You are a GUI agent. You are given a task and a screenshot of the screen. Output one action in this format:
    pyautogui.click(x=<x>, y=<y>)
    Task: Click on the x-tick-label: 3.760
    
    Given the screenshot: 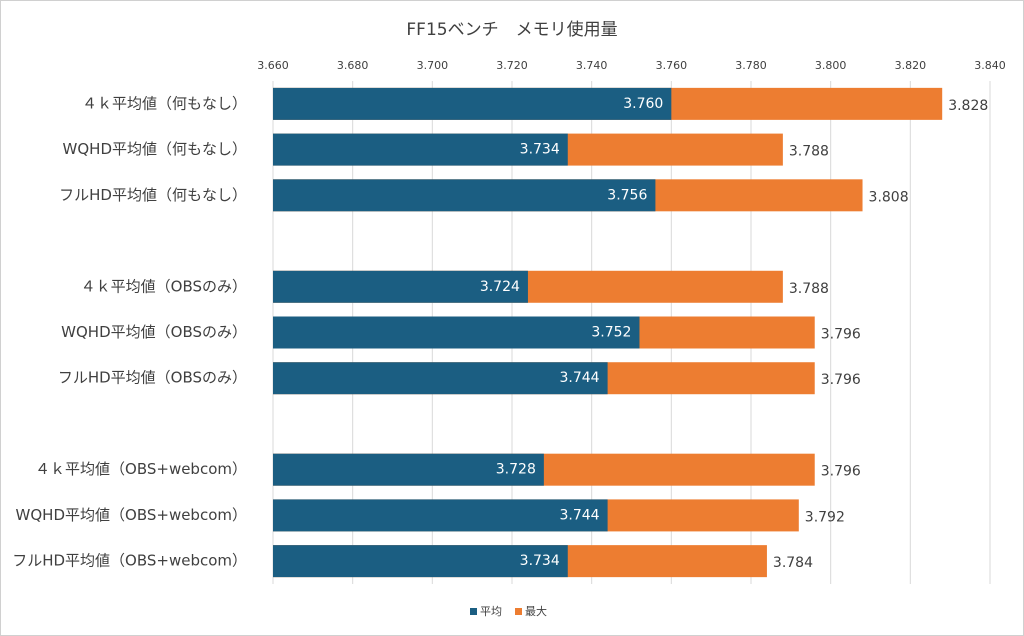 What is the action you would take?
    pyautogui.click(x=672, y=65)
    